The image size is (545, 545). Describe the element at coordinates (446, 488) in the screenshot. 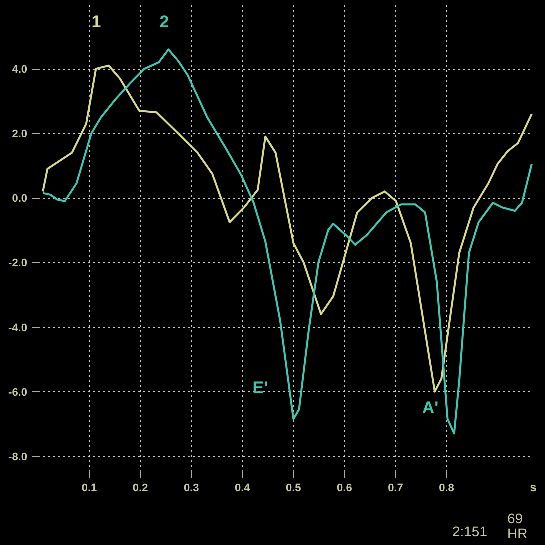

I see `x-tick-label: 0.8` at that location.